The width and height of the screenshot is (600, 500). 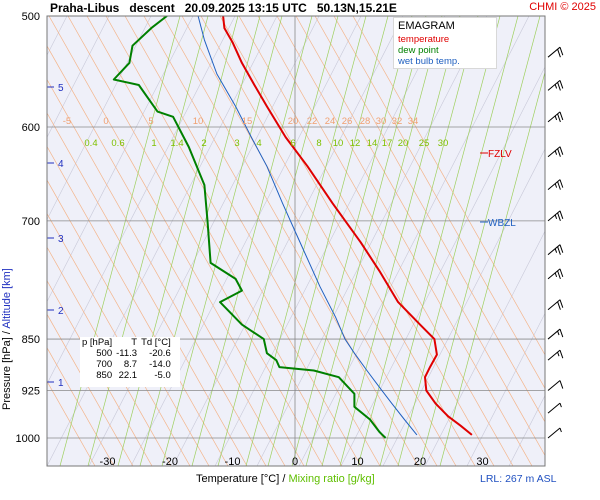 I want to click on stats-cell: 8.7, so click(x=130, y=364).